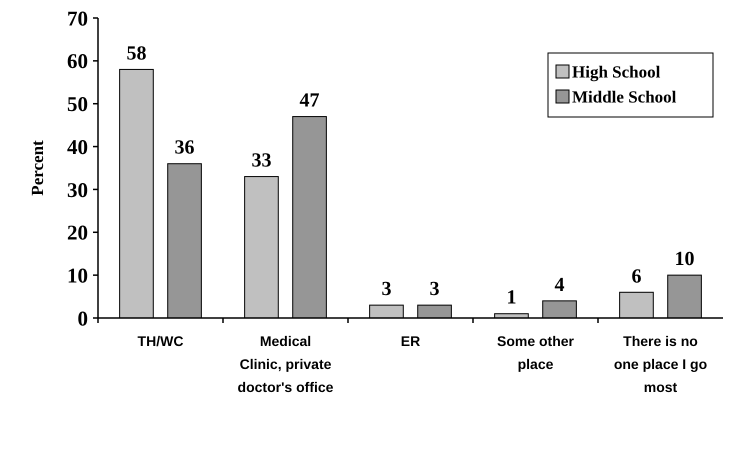  What do you see at coordinates (636, 276) in the screenshot?
I see `data-label: 6` at bounding box center [636, 276].